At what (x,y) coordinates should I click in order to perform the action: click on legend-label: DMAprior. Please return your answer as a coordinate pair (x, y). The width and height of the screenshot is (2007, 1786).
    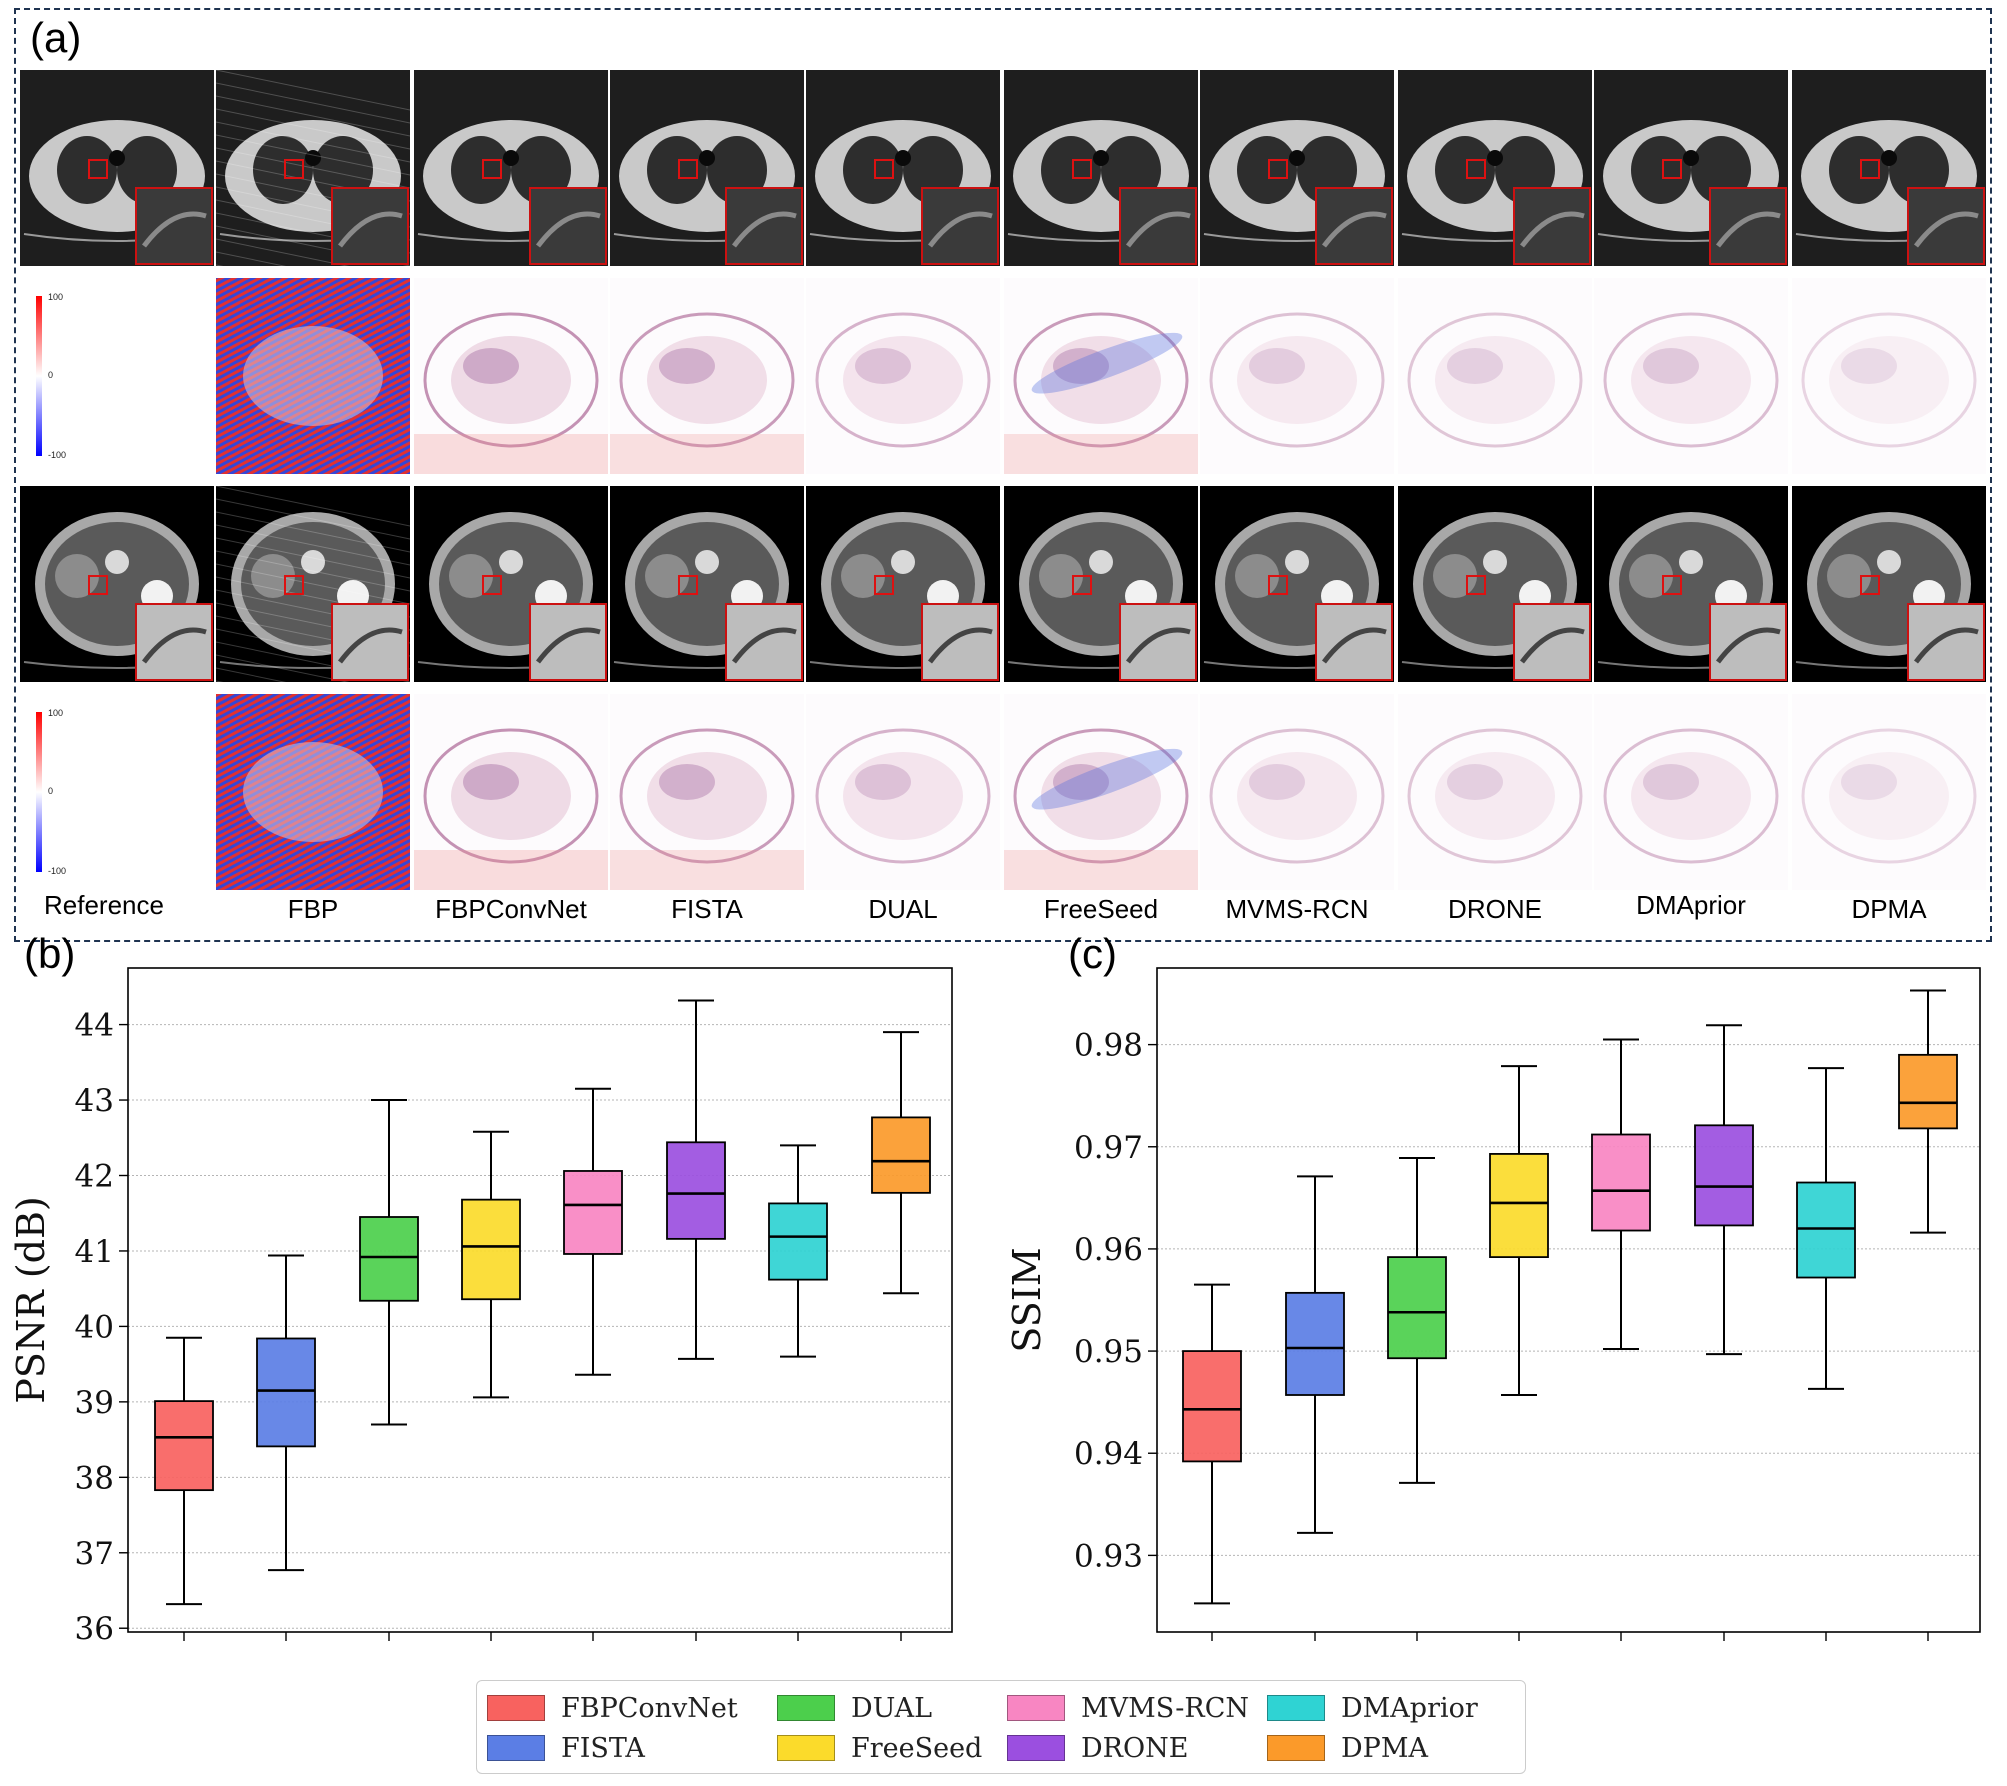
    Looking at the image, I should click on (1409, 1708).